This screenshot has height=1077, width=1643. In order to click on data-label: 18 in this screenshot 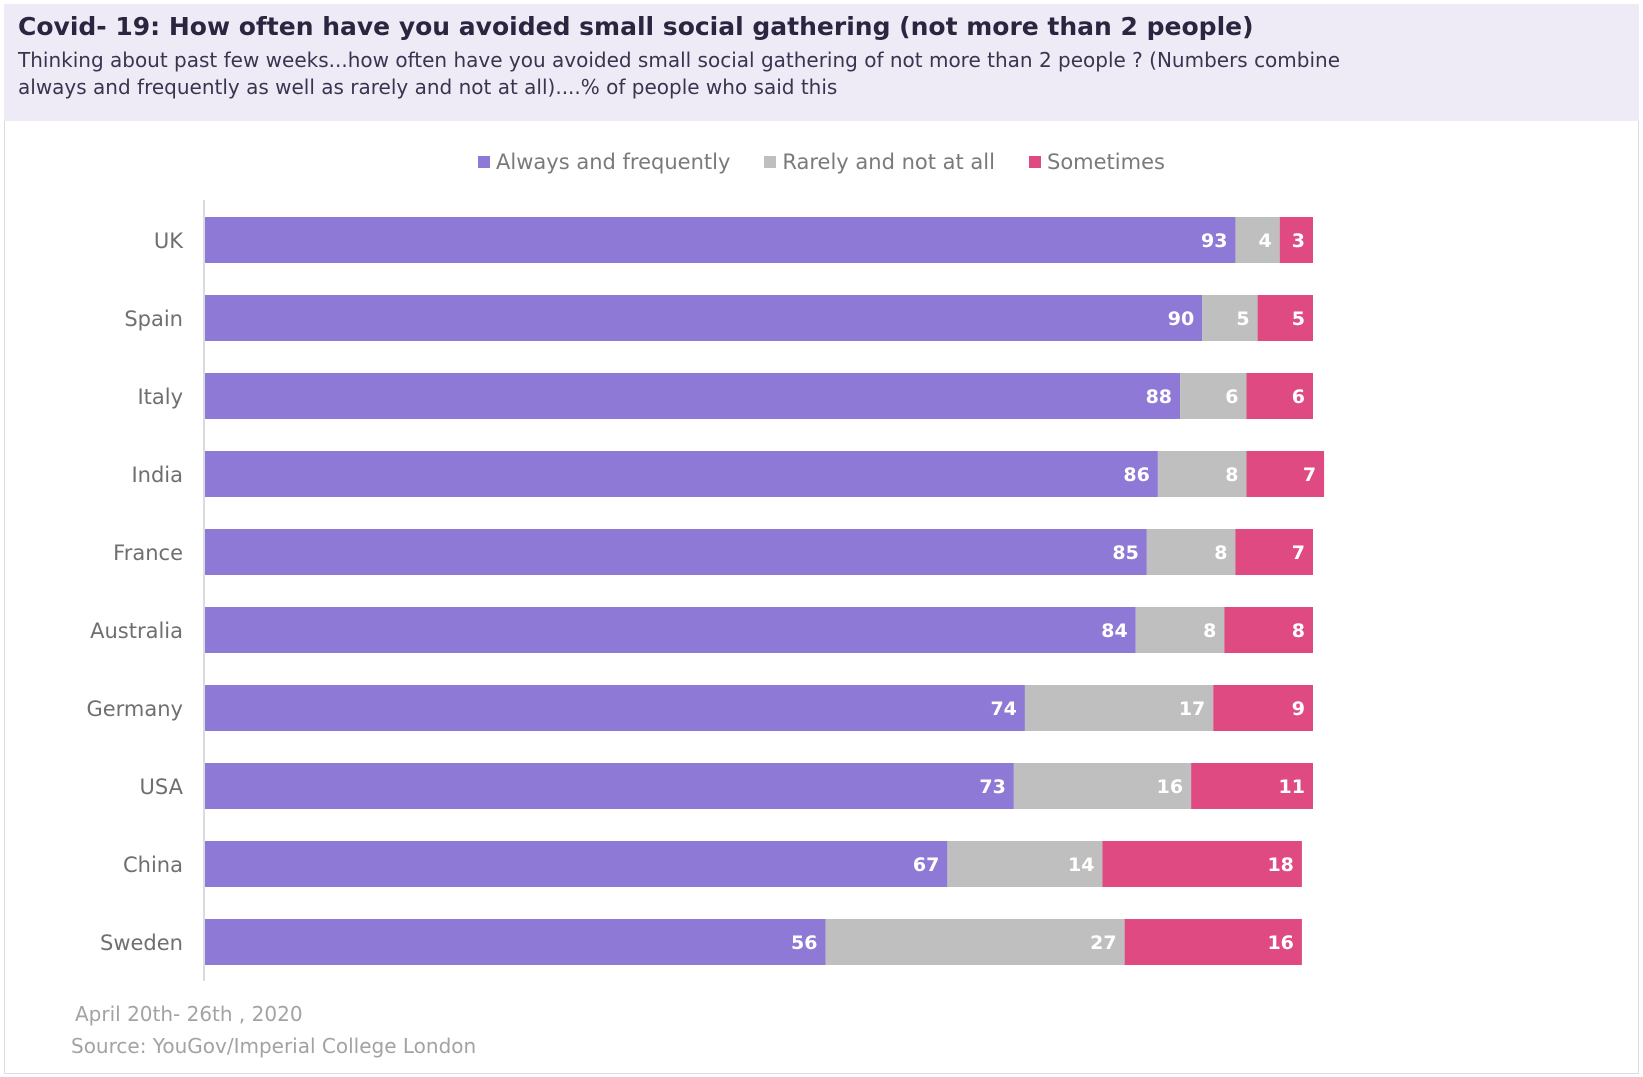, I will do `click(1280, 865)`.